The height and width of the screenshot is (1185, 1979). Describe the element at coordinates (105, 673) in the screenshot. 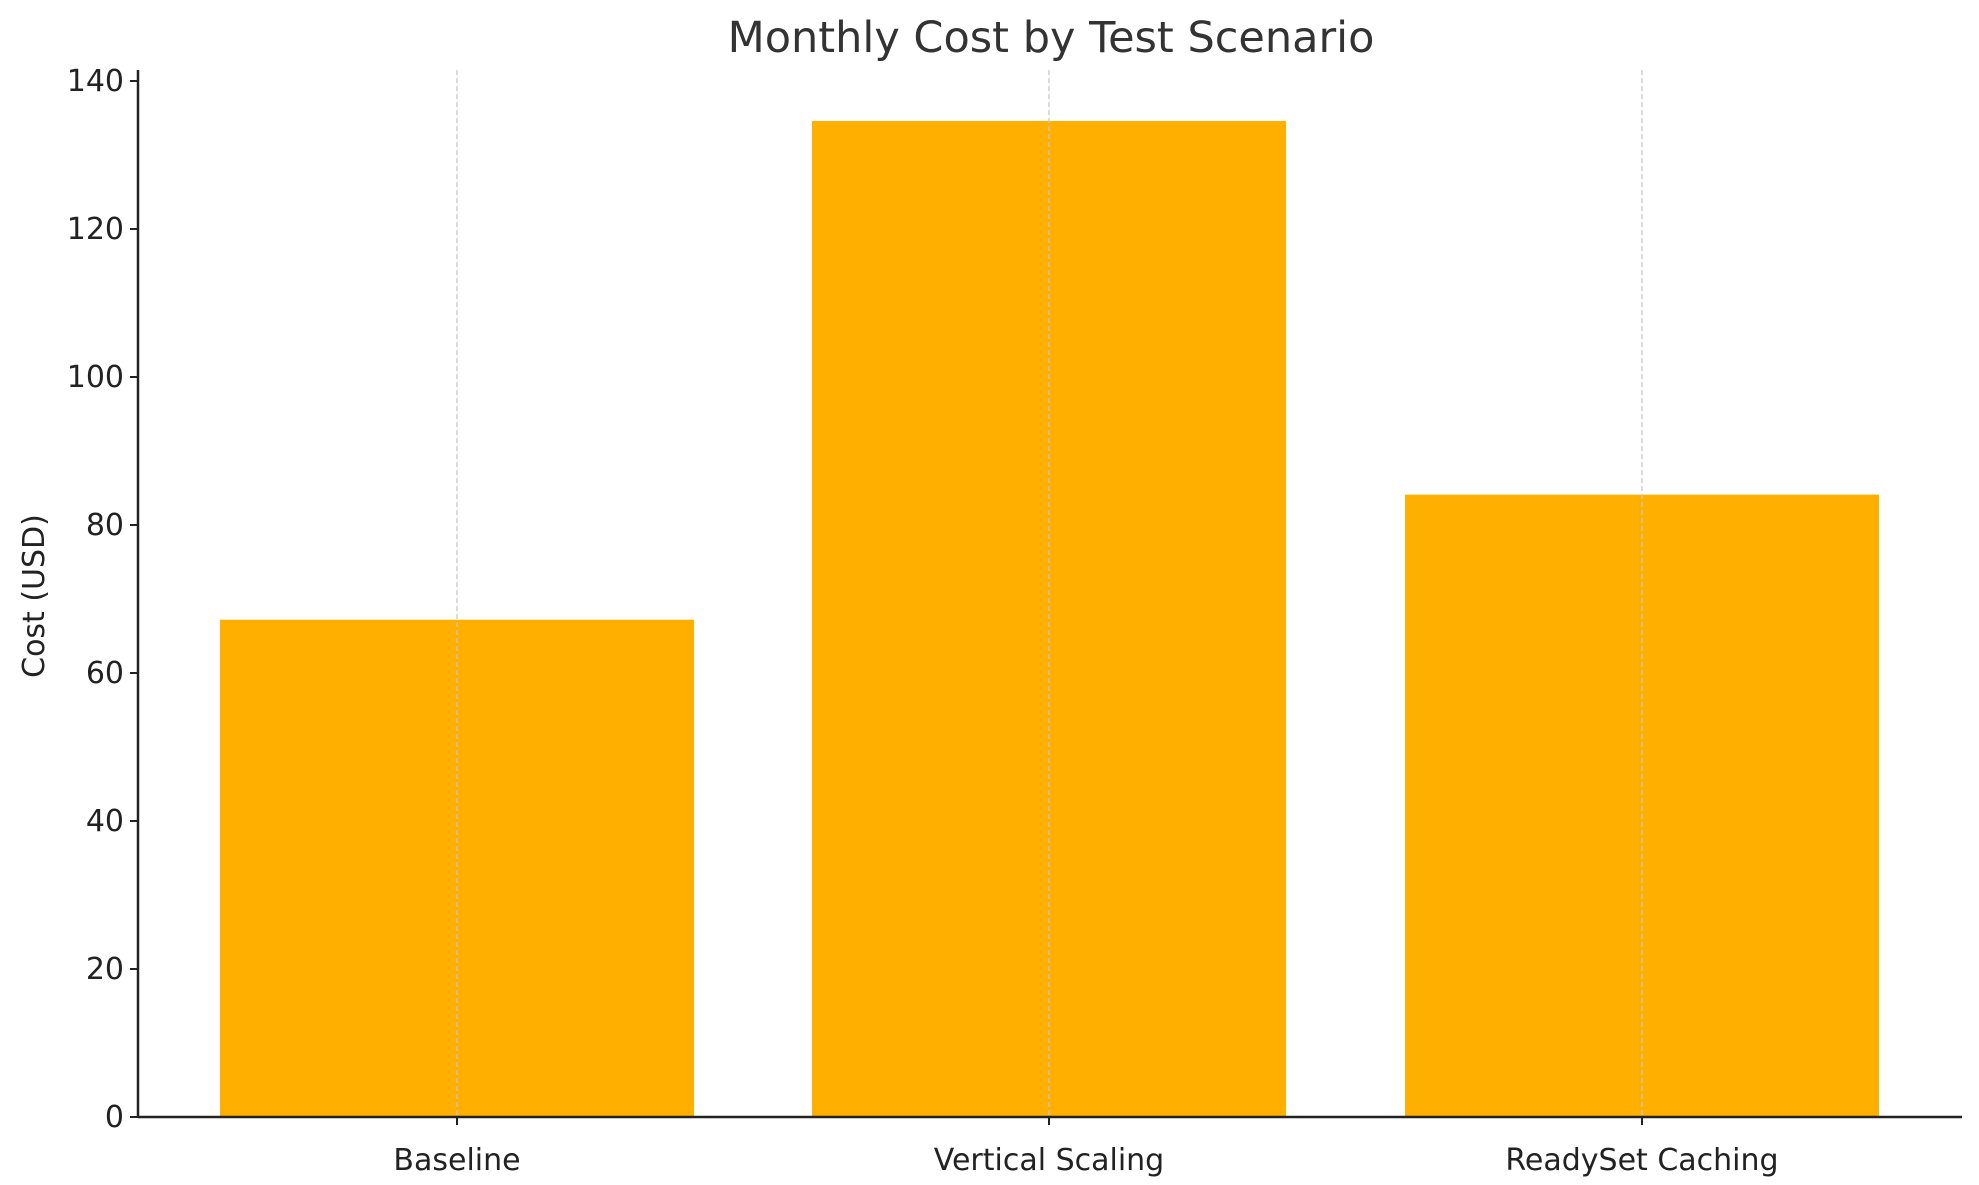

I see `y-tick-label: 60` at that location.